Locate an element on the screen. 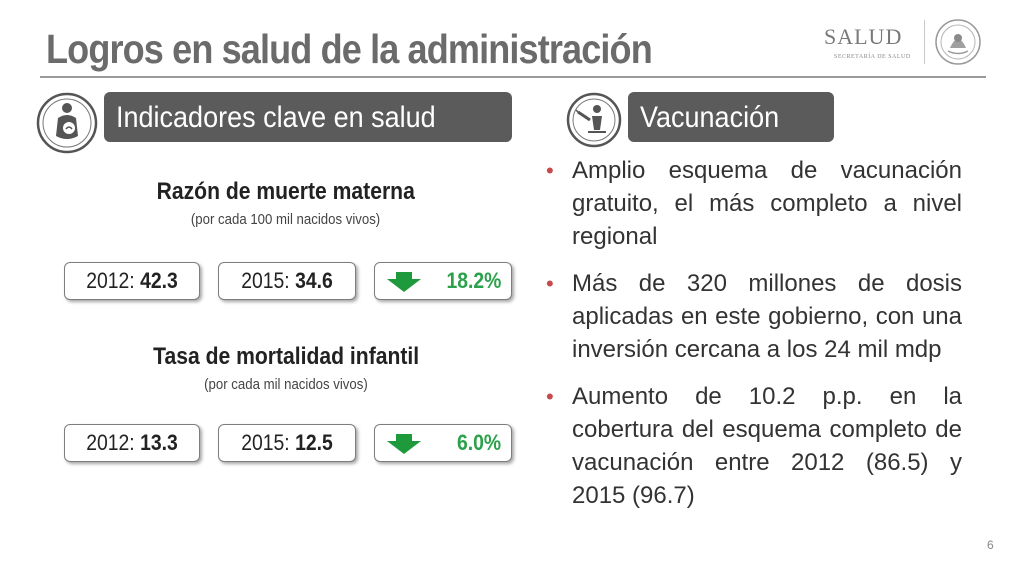 The width and height of the screenshot is (1024, 576). salud-logo: SALUD SECRETARÍA DE SALUD is located at coordinates (898, 42).